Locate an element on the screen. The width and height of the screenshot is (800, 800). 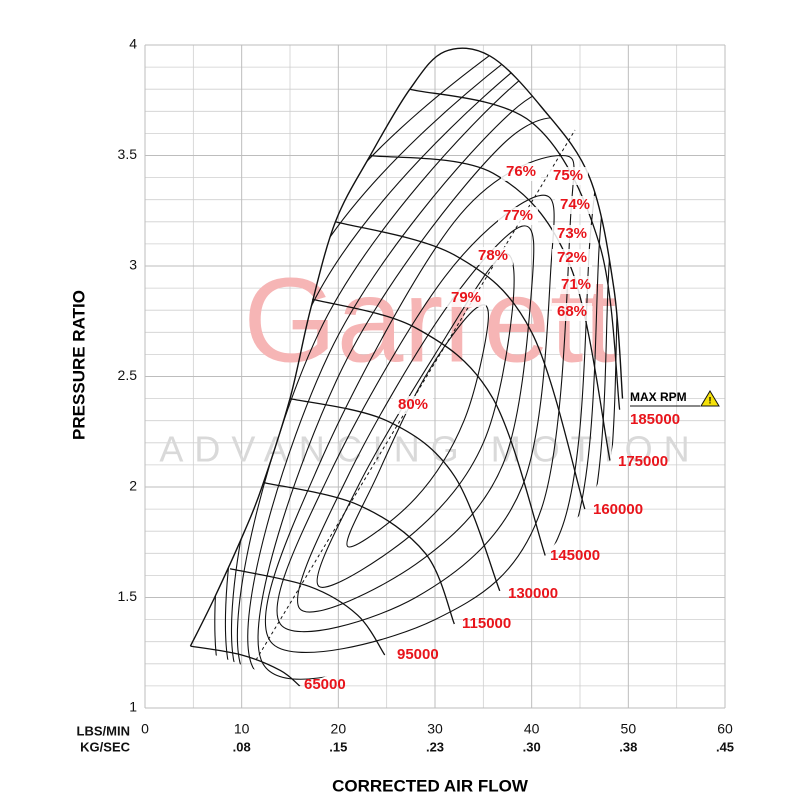
efficiency-label: 73% is located at coordinates (572, 233).